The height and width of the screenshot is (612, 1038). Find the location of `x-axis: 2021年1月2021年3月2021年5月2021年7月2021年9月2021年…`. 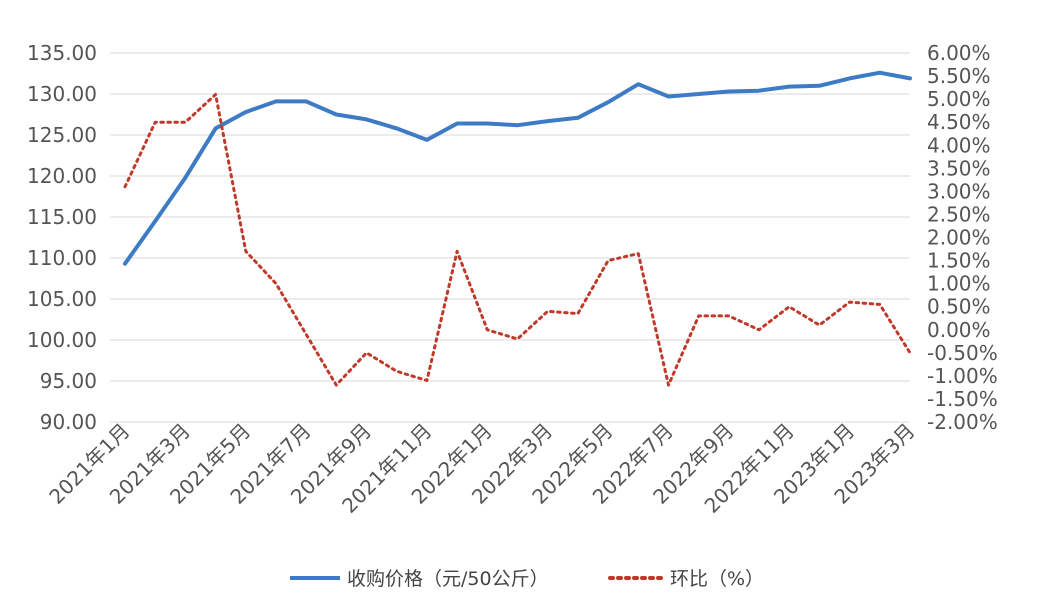

x-axis: 2021年1月2021年3月2021年5月2021年7月2021年9月2021年… is located at coordinates (481, 468).